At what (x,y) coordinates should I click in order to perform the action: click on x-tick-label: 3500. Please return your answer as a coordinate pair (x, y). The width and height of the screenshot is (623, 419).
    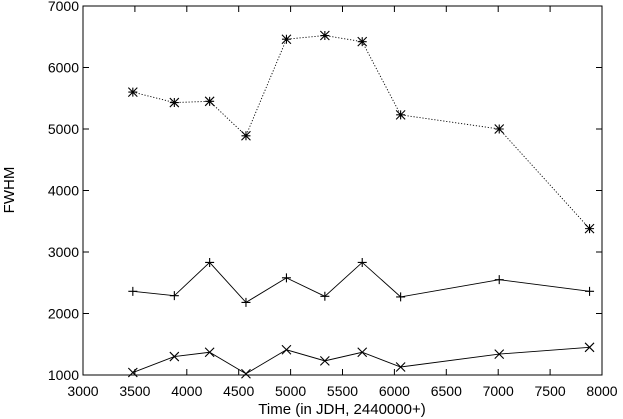
    Looking at the image, I should click on (134, 391).